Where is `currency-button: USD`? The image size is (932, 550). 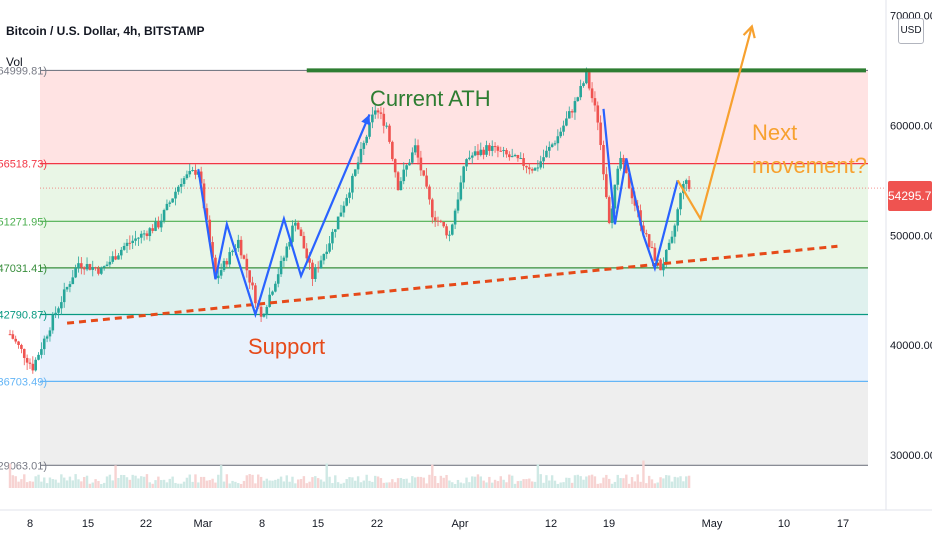 currency-button: USD is located at coordinates (911, 31).